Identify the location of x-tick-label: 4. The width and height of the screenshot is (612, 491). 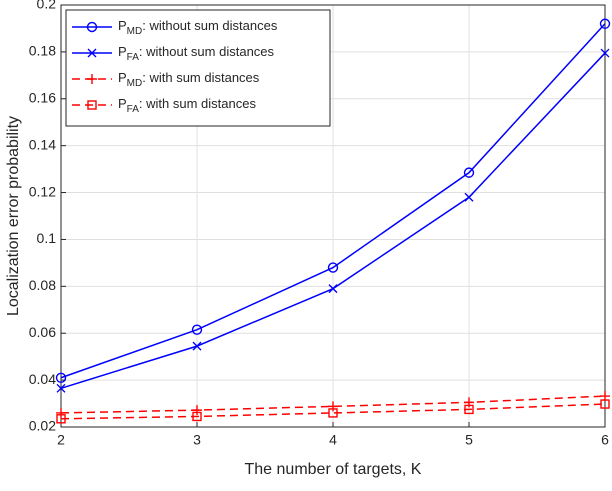
(333, 440).